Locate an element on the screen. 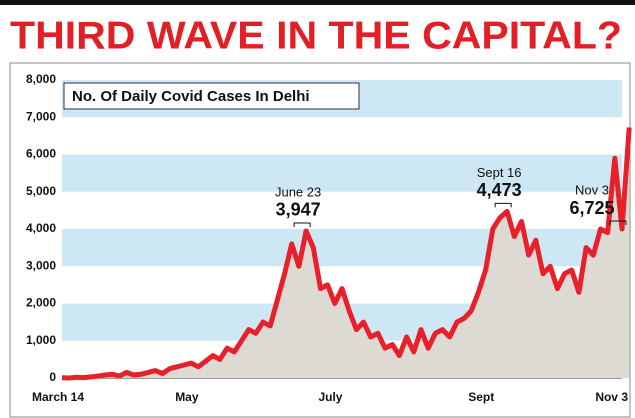 The height and width of the screenshot is (418, 635). y-tick-label: 1,000 is located at coordinates (41, 340).